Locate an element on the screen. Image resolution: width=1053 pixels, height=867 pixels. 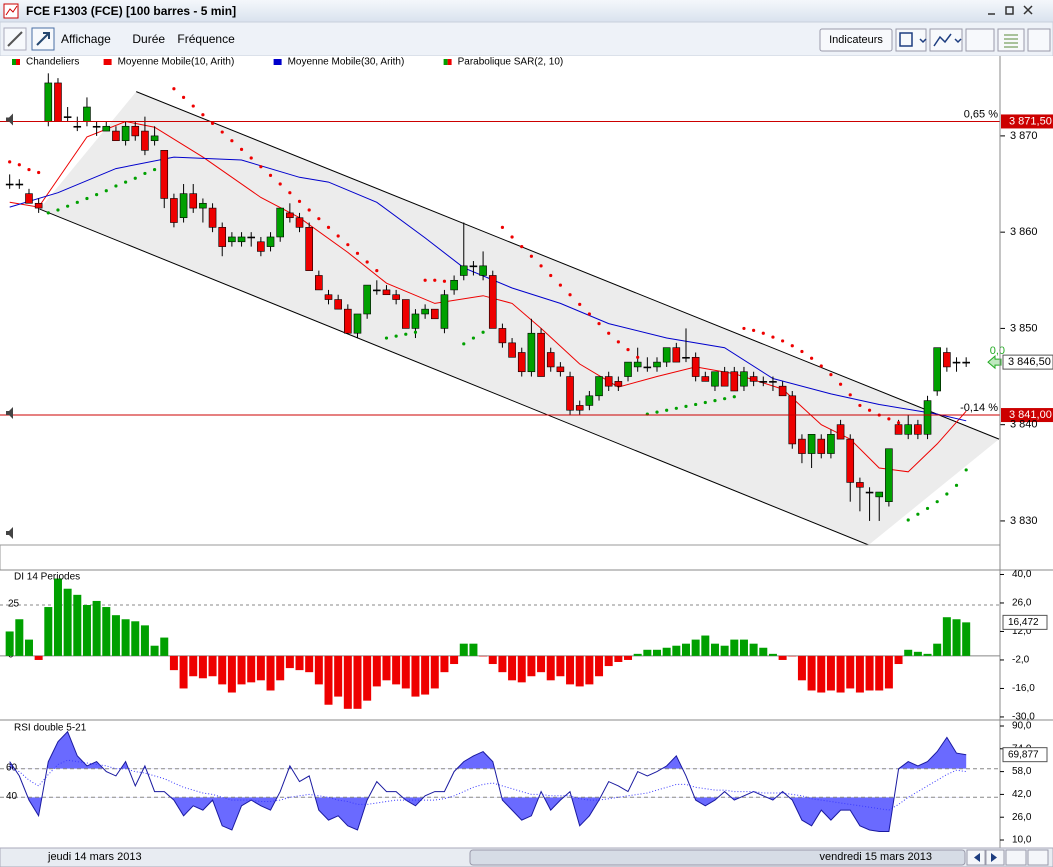
list-button is located at coordinates (1011, 40).